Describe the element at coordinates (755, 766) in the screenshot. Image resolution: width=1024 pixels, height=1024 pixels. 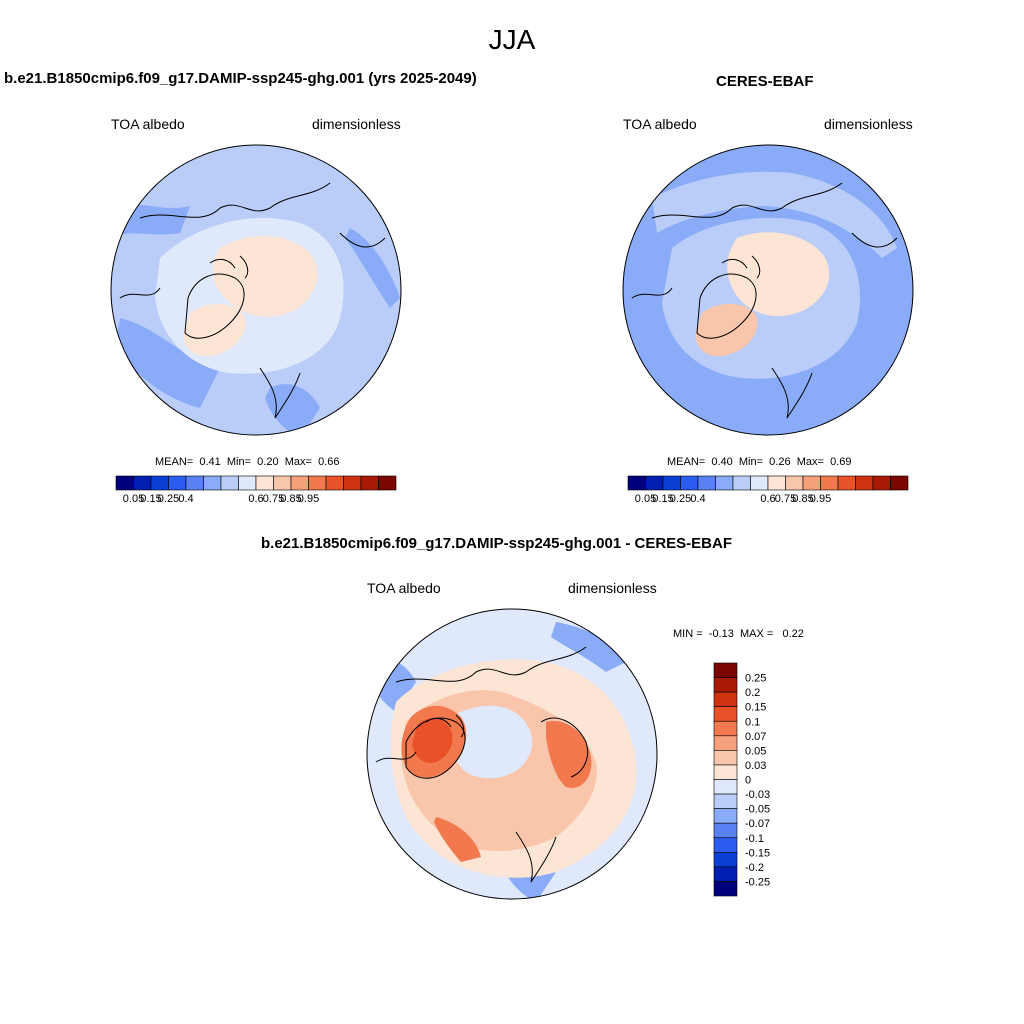
I see `diff-colorbar-tick-label: 0.03` at that location.